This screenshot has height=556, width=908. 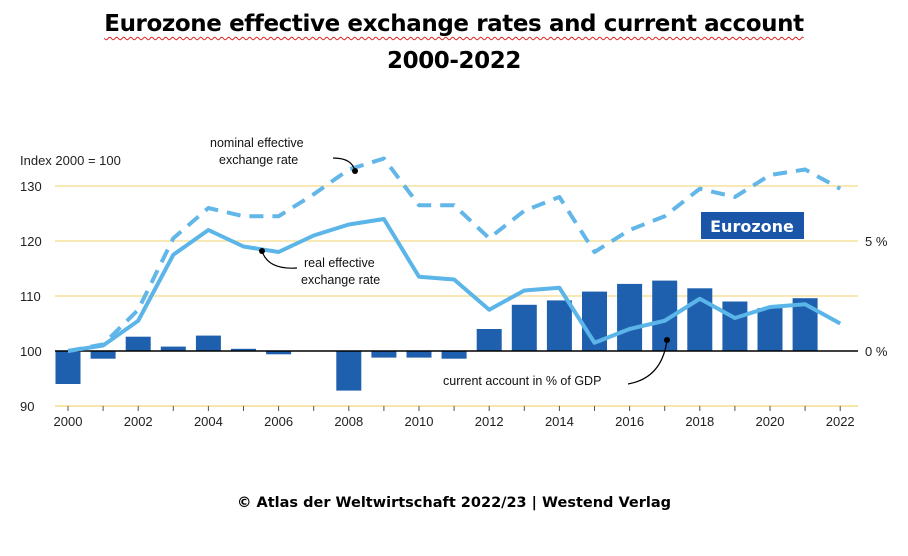 I want to click on bar-2003, so click(x=173, y=348).